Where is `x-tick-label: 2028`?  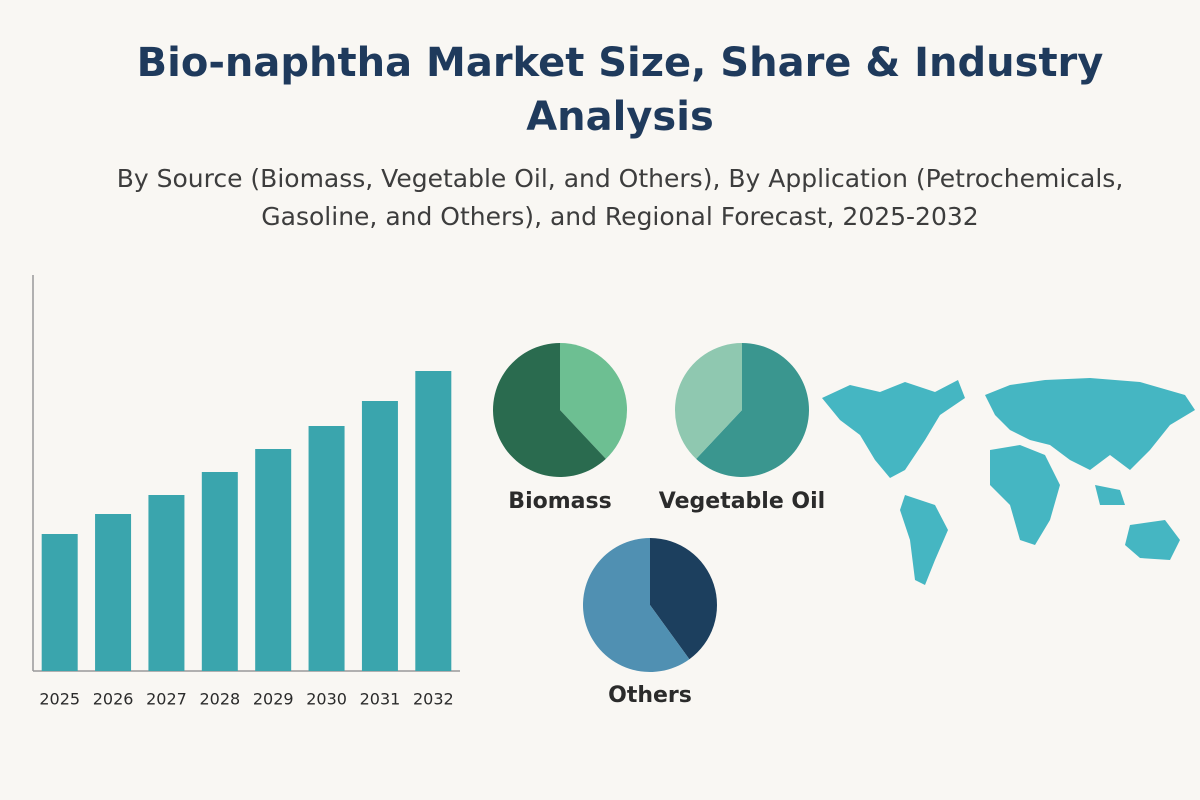
x-tick-label: 2028 is located at coordinates (219, 699).